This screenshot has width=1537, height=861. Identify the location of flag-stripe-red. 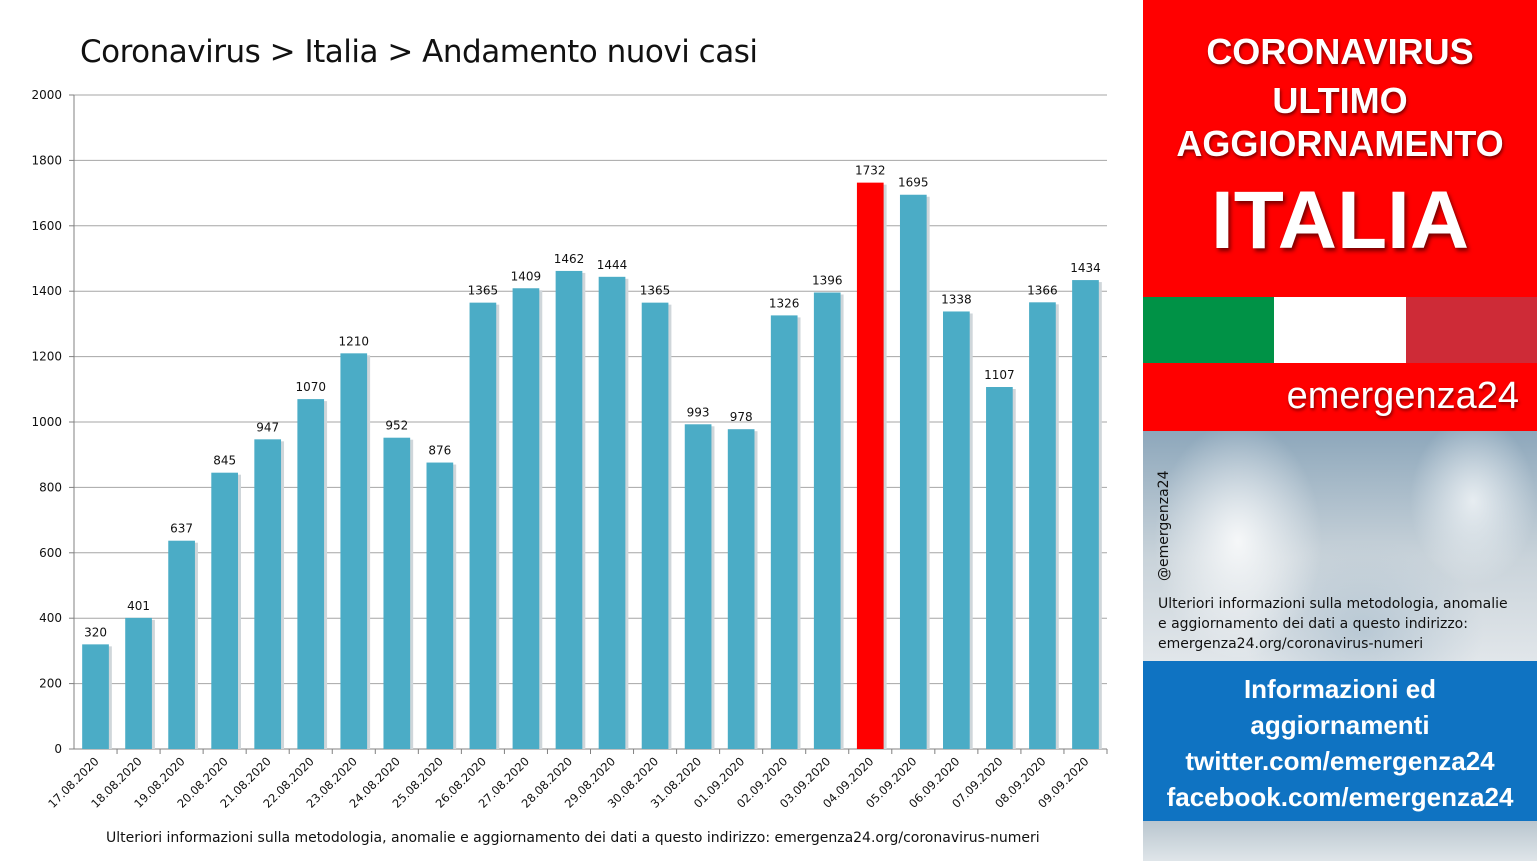
(1471, 330).